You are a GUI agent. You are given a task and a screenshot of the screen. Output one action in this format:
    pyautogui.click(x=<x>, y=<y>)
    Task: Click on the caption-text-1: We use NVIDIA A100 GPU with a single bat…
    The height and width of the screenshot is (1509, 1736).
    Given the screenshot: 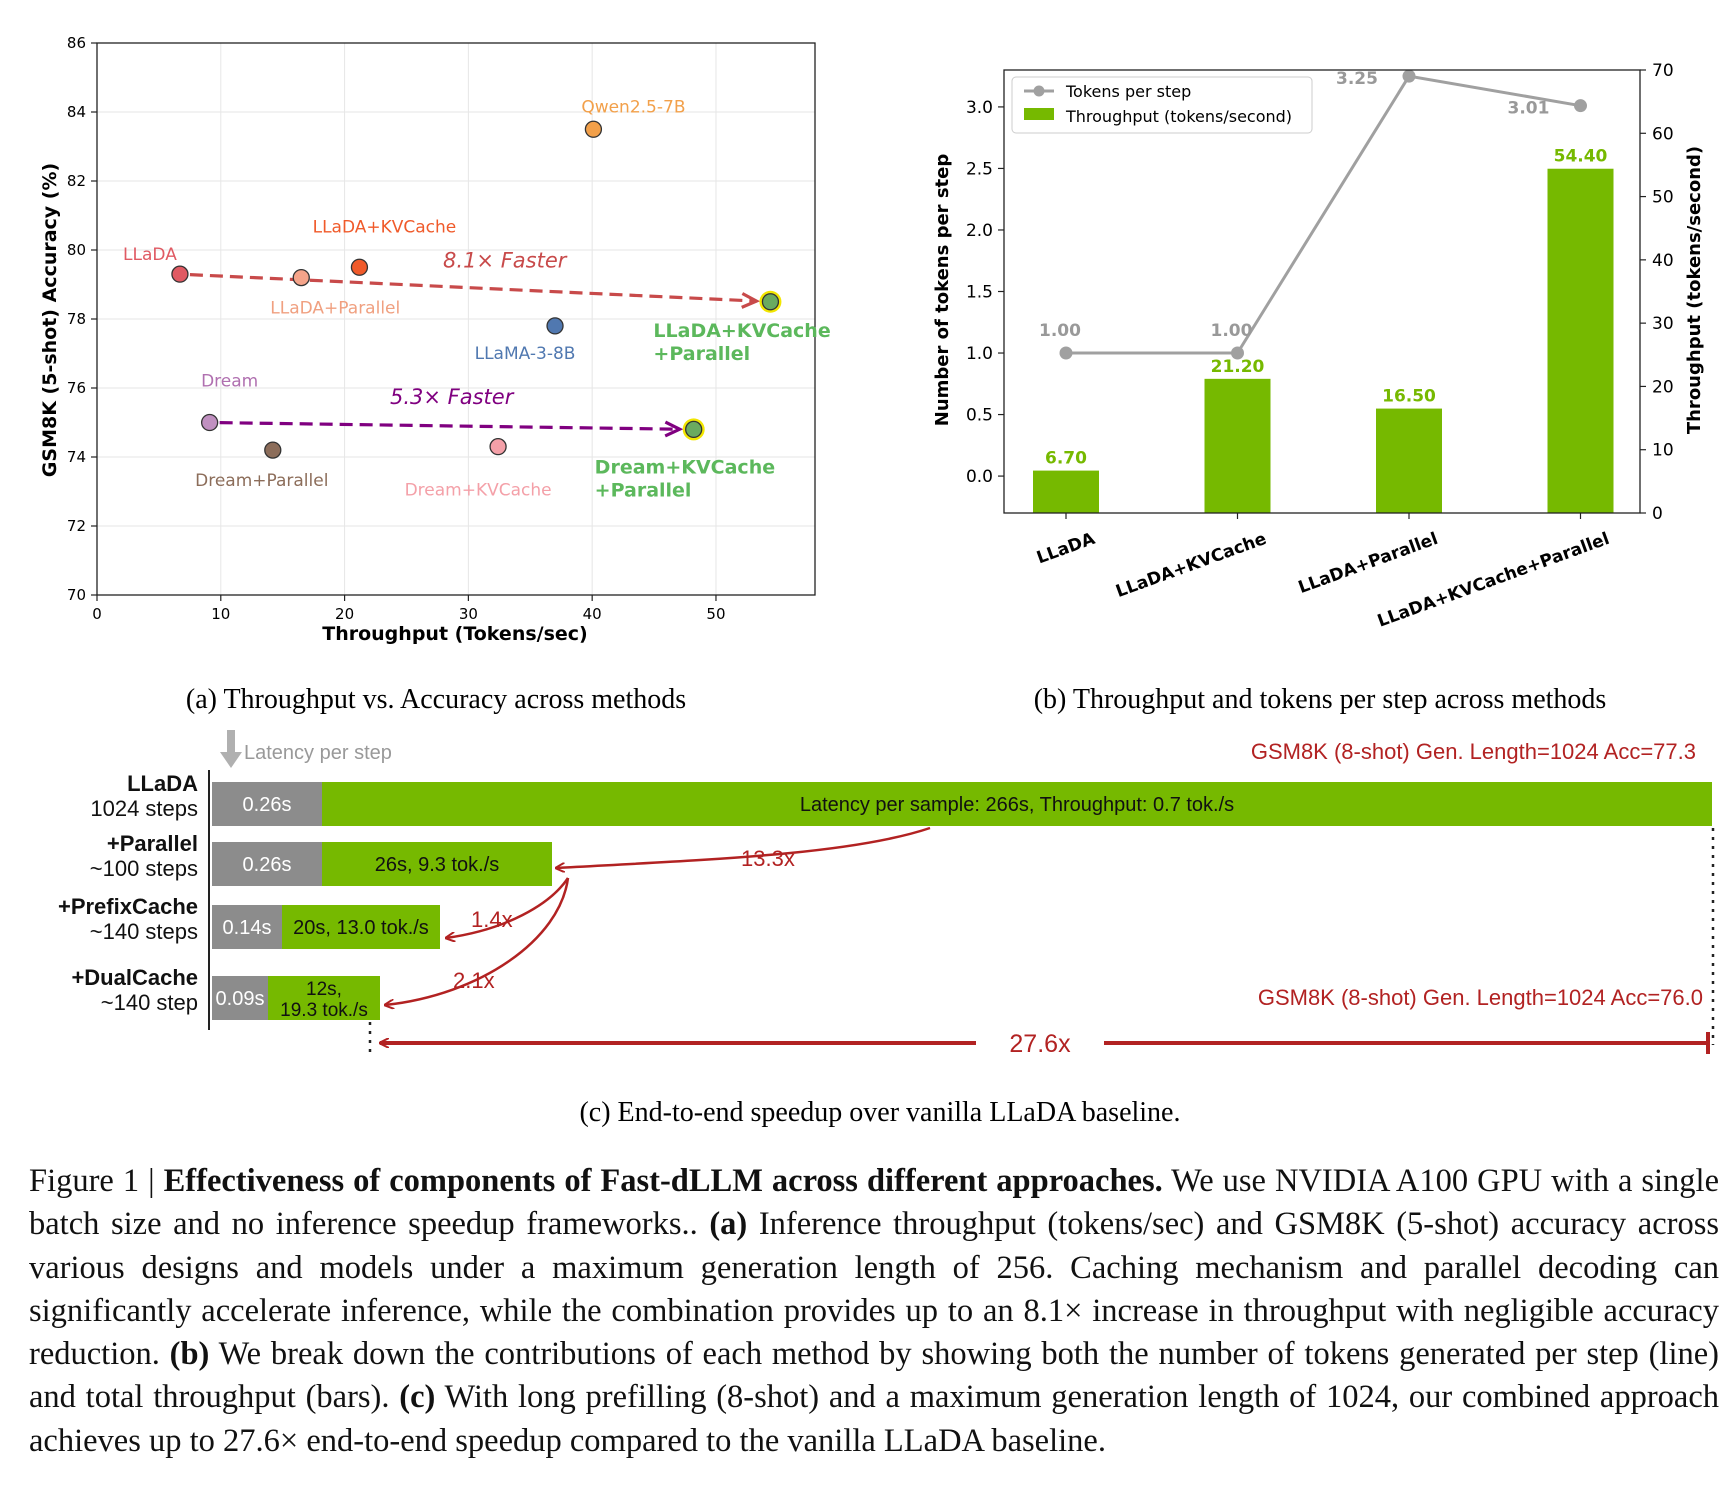 What is the action you would take?
    pyautogui.click(x=874, y=1203)
    